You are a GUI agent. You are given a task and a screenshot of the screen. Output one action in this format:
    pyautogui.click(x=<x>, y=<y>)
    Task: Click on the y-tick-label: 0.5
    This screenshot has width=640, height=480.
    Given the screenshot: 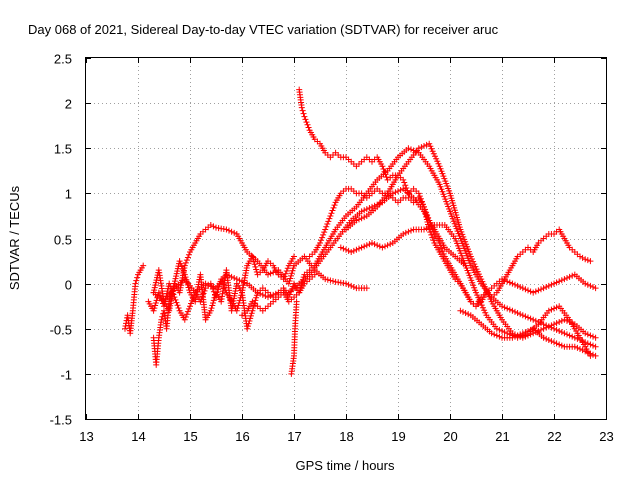 What is the action you would take?
    pyautogui.click(x=63, y=240)
    